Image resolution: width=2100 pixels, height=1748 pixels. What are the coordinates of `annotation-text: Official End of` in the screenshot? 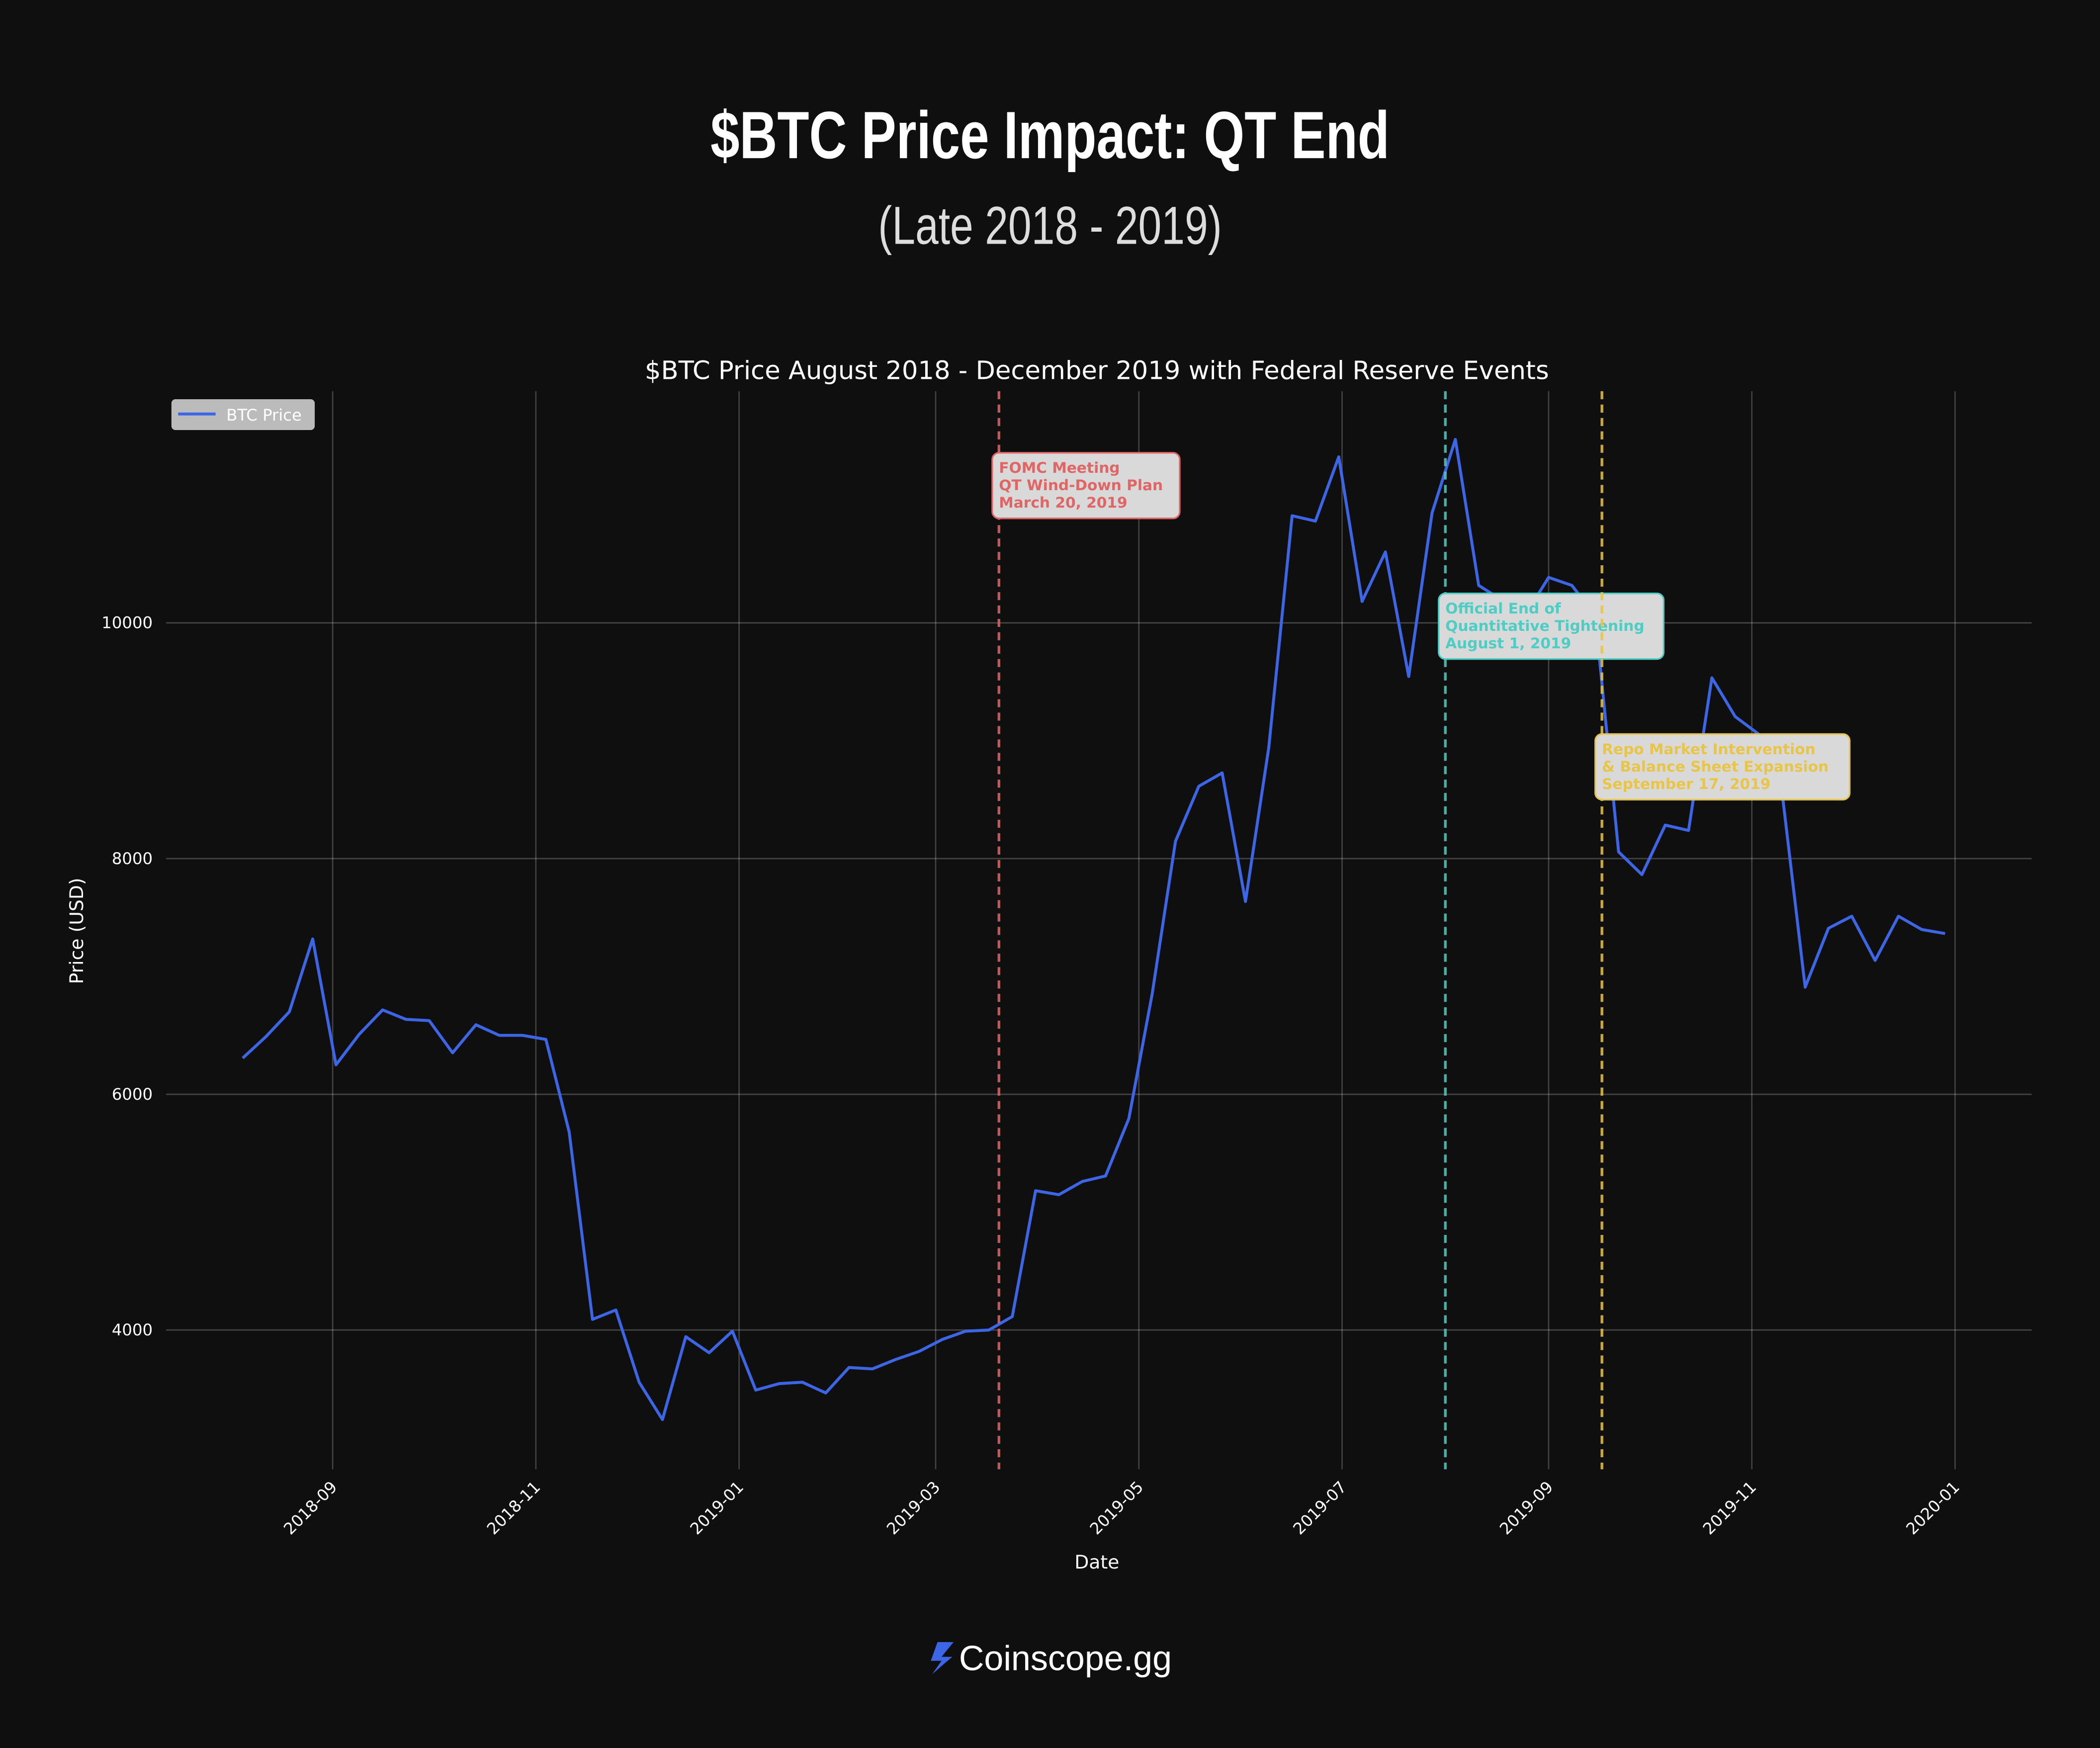 It's located at (1503, 608).